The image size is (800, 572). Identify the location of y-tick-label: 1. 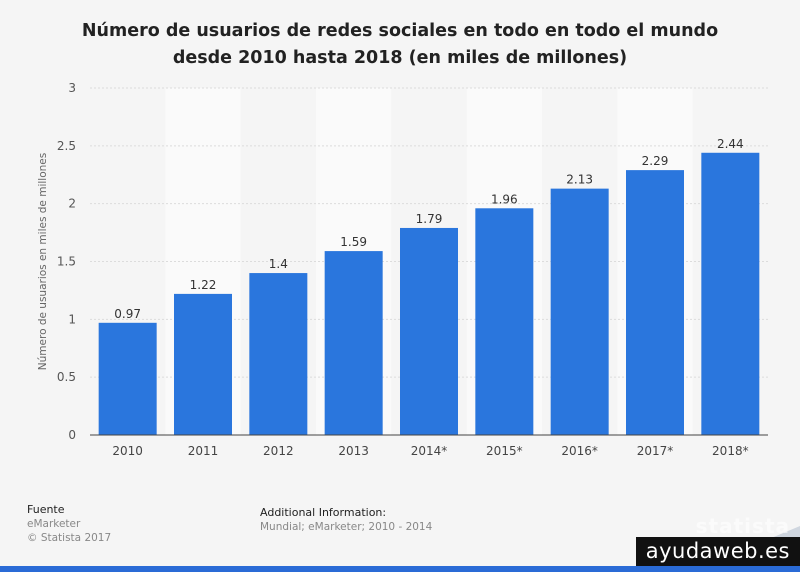
(72, 319).